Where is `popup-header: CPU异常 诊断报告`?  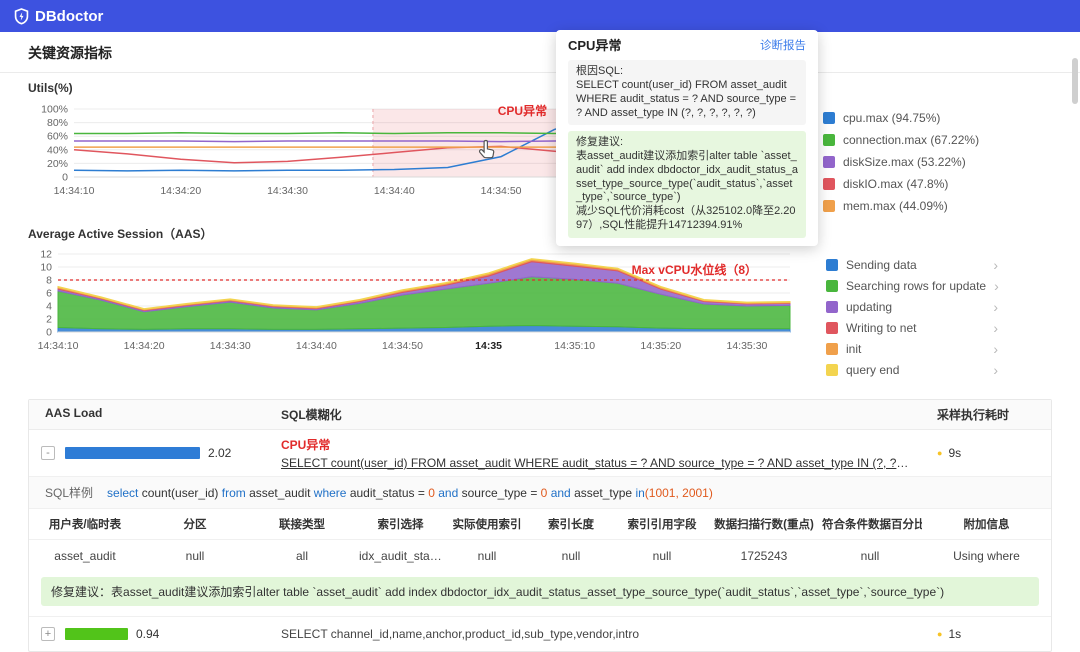 popup-header: CPU异常 诊断报告 is located at coordinates (687, 46).